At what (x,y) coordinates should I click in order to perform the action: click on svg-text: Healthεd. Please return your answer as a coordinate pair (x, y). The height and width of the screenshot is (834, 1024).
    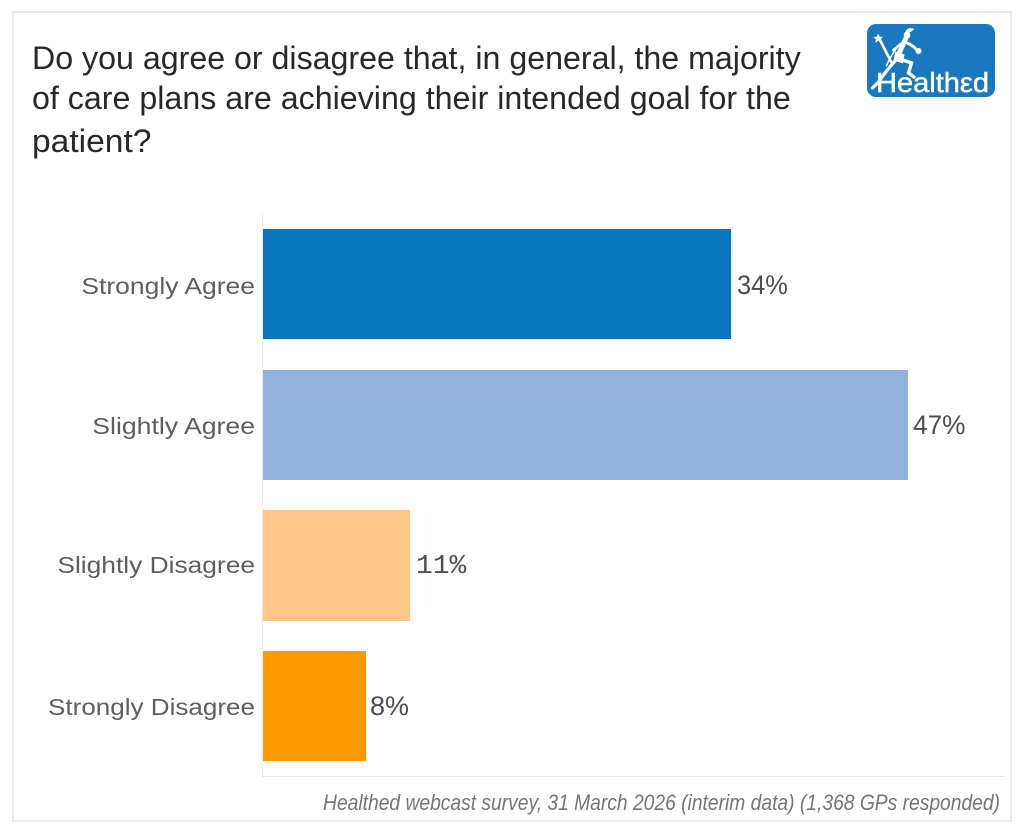
    Looking at the image, I should click on (932, 82).